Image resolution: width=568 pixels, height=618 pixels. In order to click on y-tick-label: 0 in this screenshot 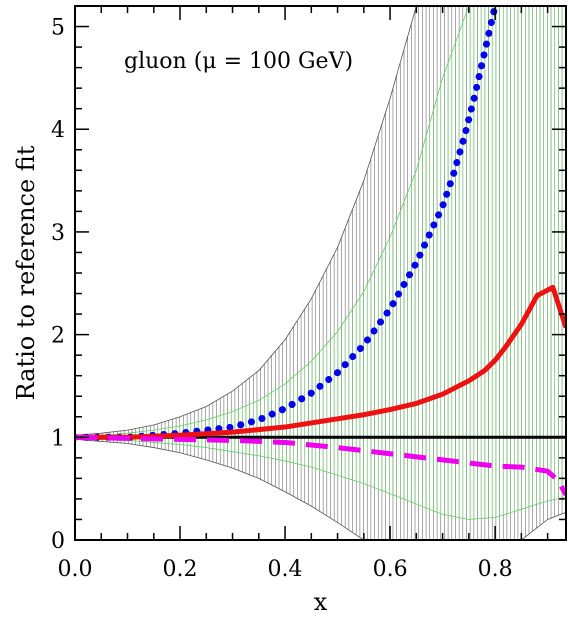, I will do `click(58, 541)`.